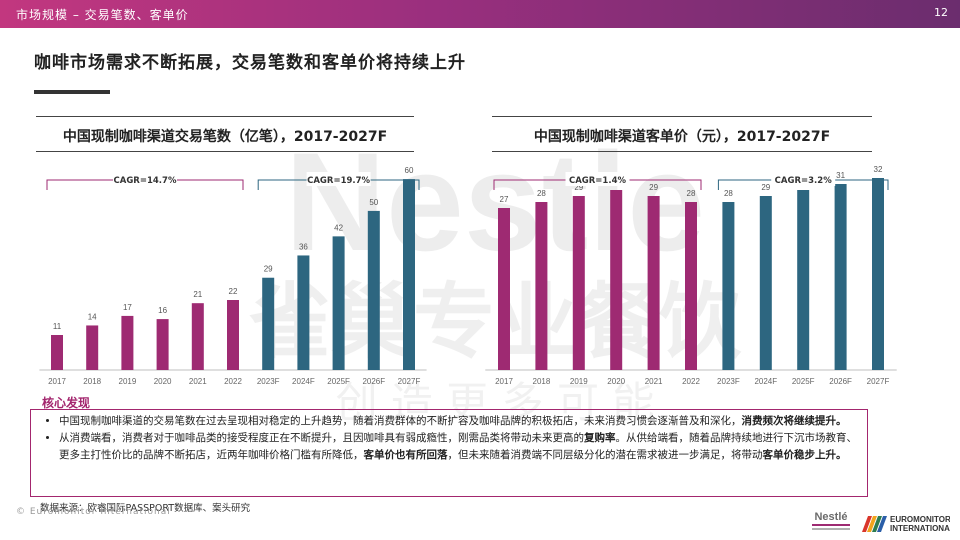  Describe the element at coordinates (920, 519) in the screenshot. I see `euromonitor-line1: EUROMONITOR` at that location.